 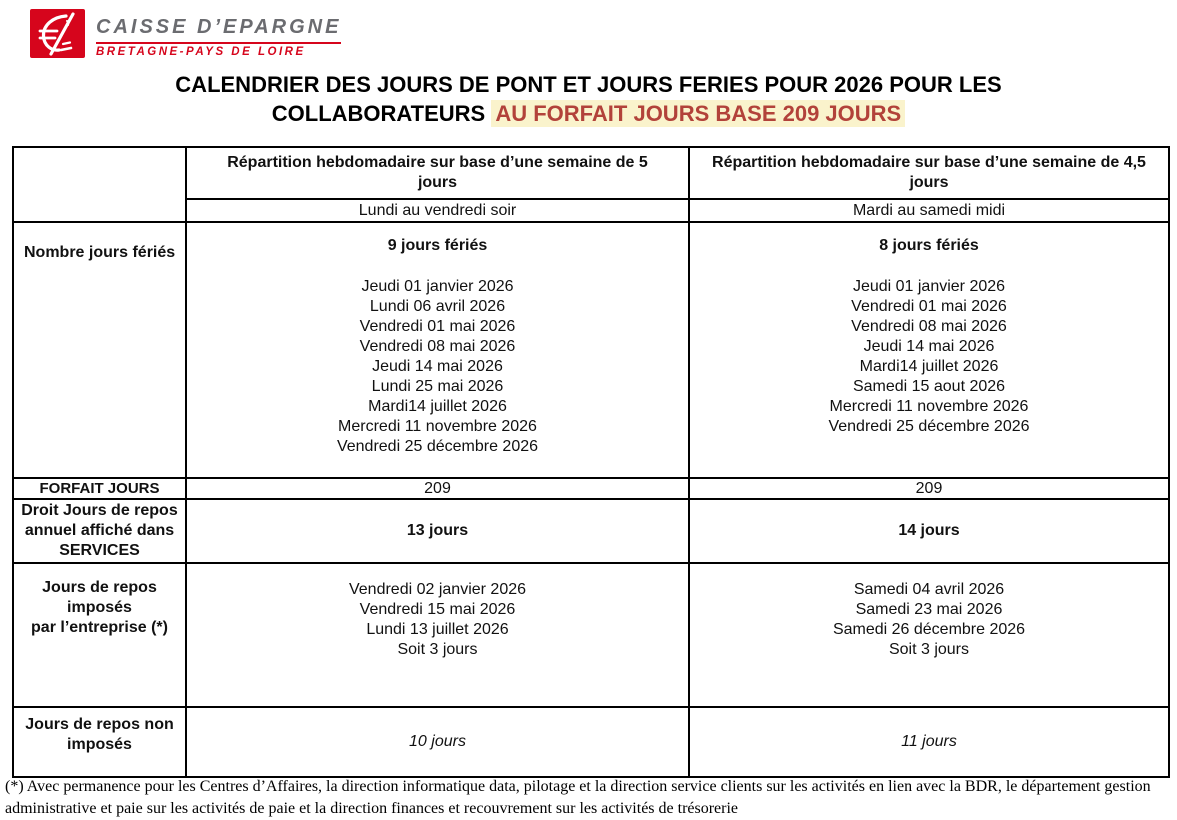 I want to click on label-line: par l’entreprise (*), so click(x=99, y=627).